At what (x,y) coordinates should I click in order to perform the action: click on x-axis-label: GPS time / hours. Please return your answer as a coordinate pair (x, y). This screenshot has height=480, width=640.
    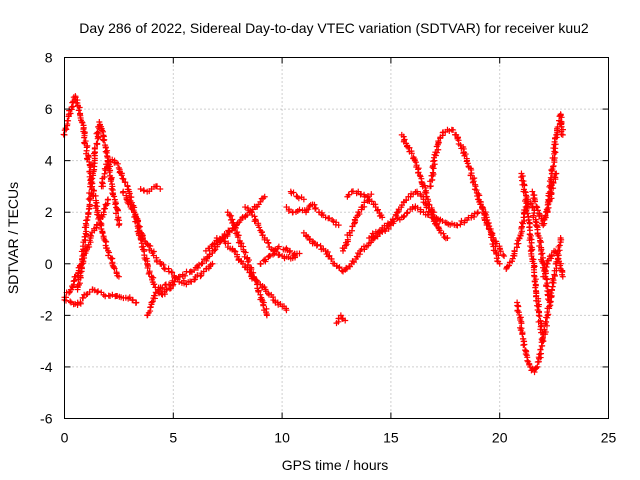
    Looking at the image, I should click on (335, 465).